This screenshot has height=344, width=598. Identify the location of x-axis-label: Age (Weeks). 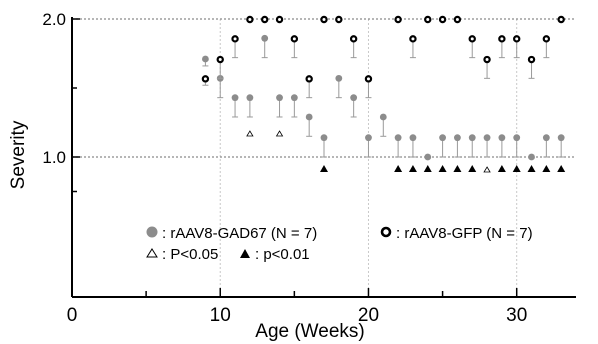
(309, 331).